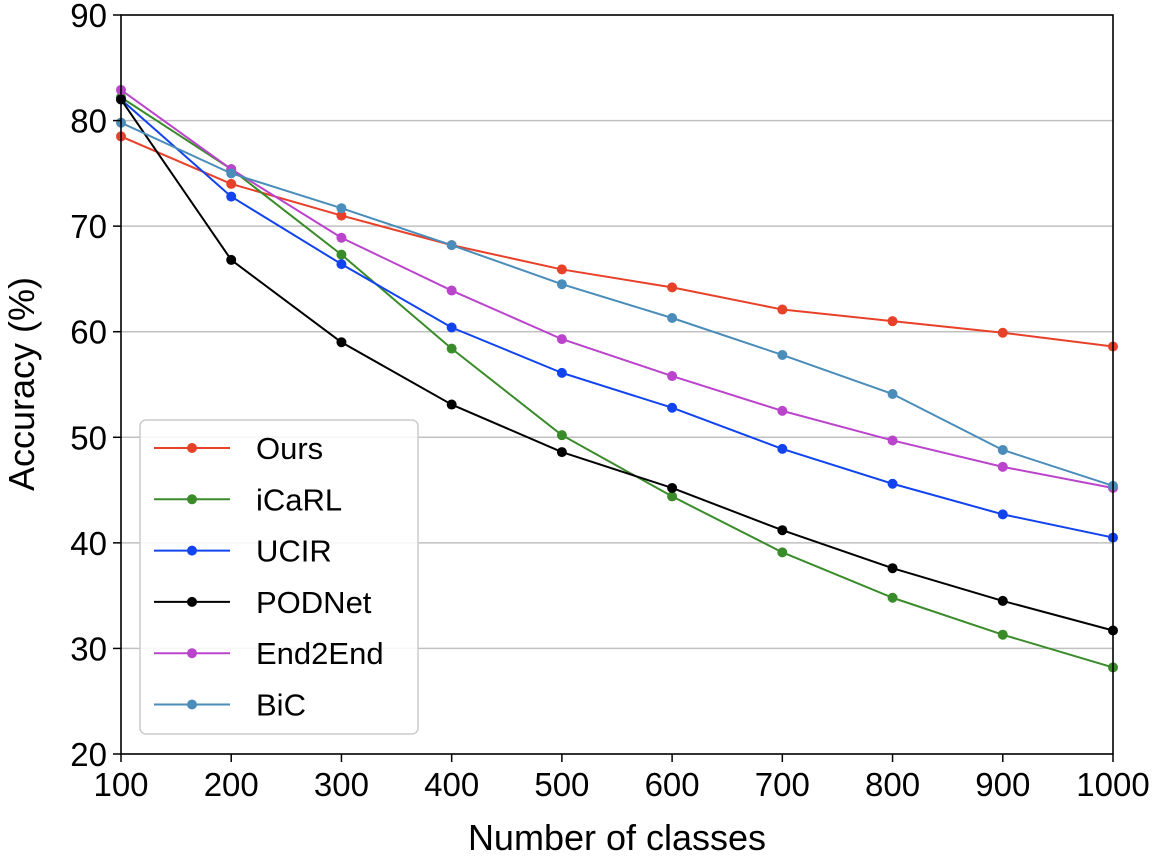  What do you see at coordinates (561, 784) in the screenshot?
I see `x-tick-label: 500` at bounding box center [561, 784].